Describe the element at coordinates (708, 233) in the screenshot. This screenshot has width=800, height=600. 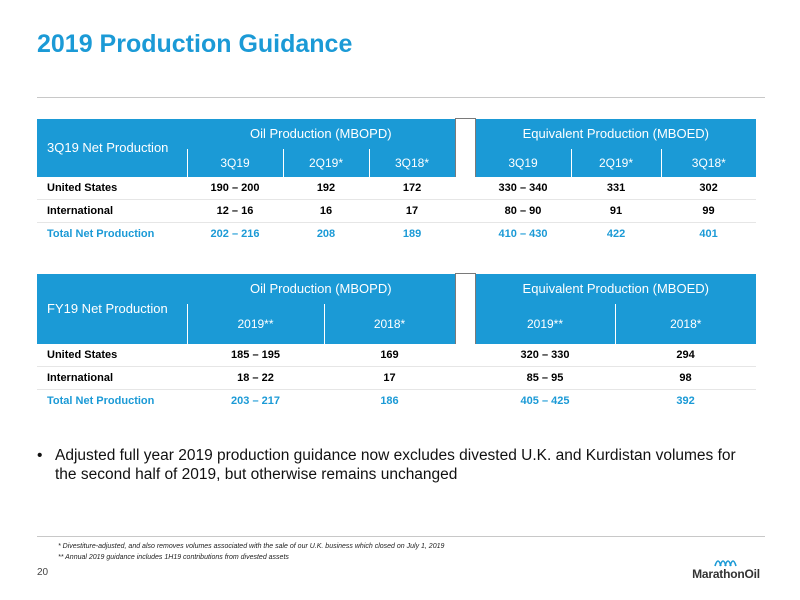
I see `table-cell: 401` at that location.